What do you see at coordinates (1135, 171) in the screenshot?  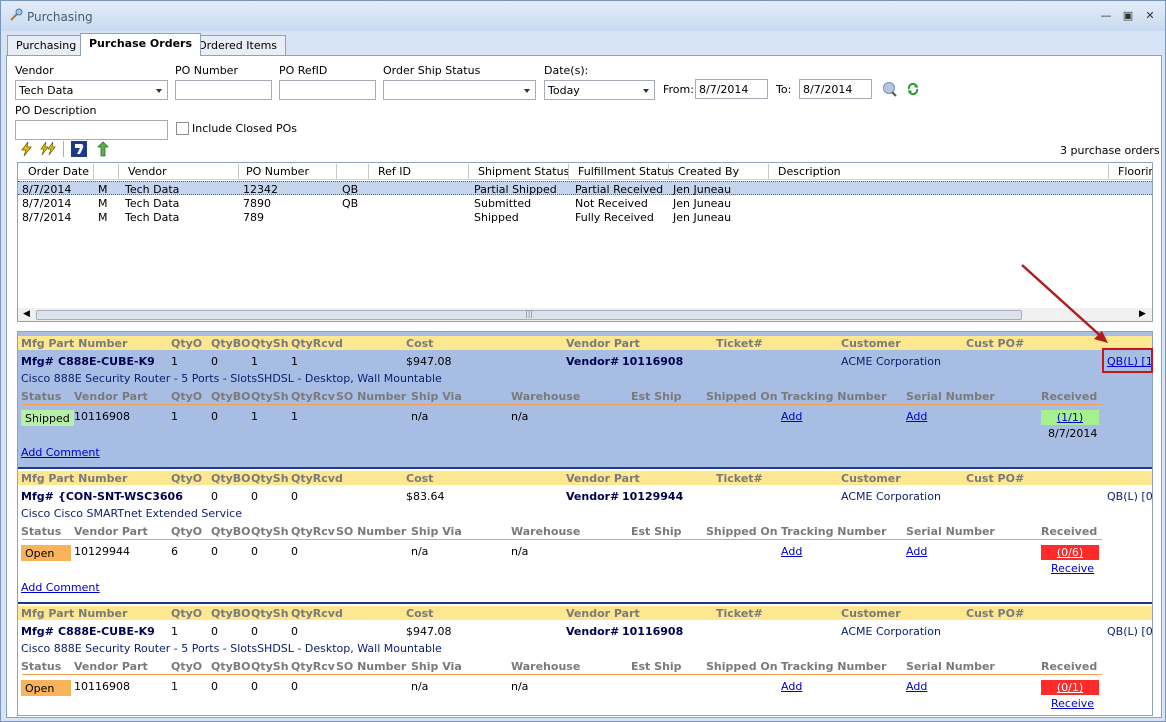 I see `col-flooring: Flooring` at bounding box center [1135, 171].